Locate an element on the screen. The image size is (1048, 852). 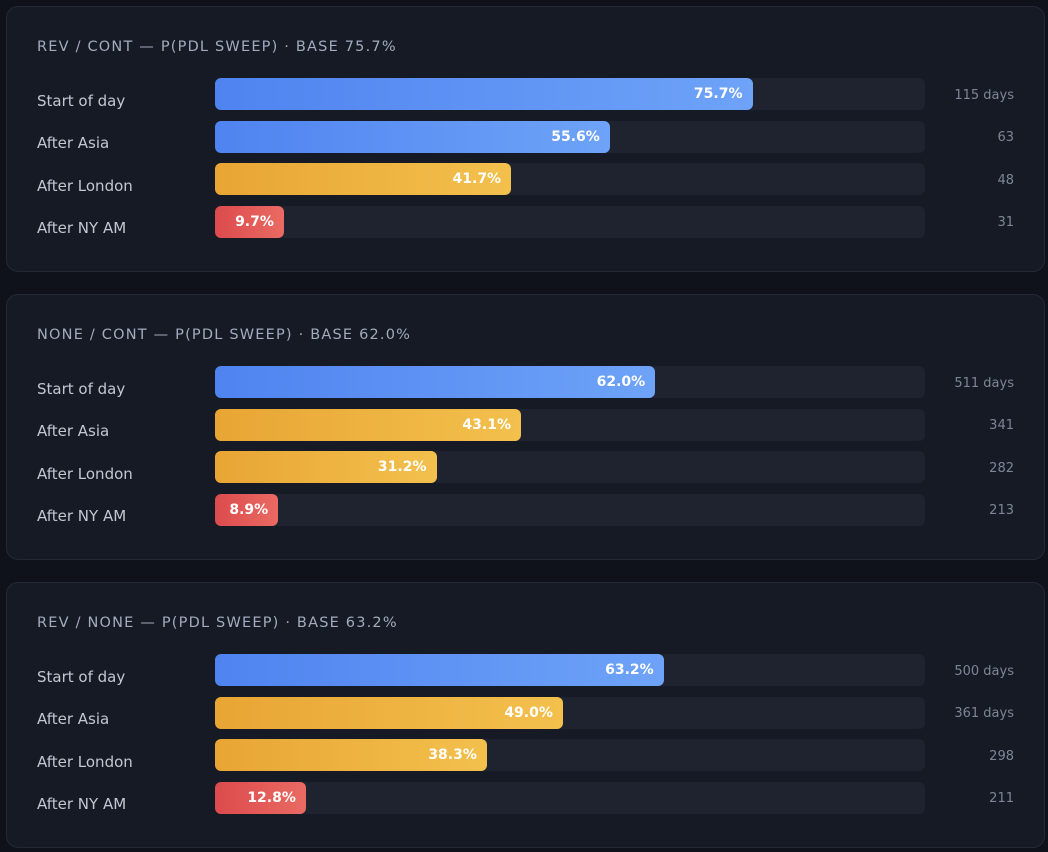
row-count: 298 is located at coordinates (1001, 756).